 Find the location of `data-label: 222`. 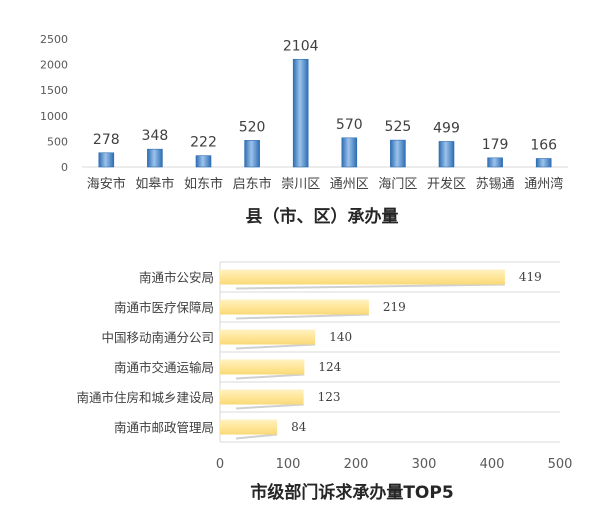

data-label: 222 is located at coordinates (203, 143).